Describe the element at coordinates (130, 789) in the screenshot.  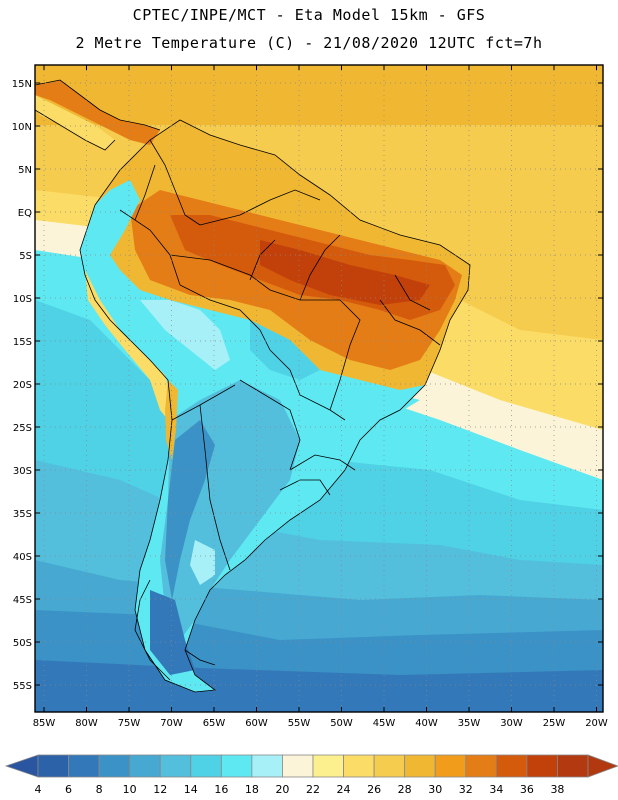
I see `colorbar-label: 10` at that location.